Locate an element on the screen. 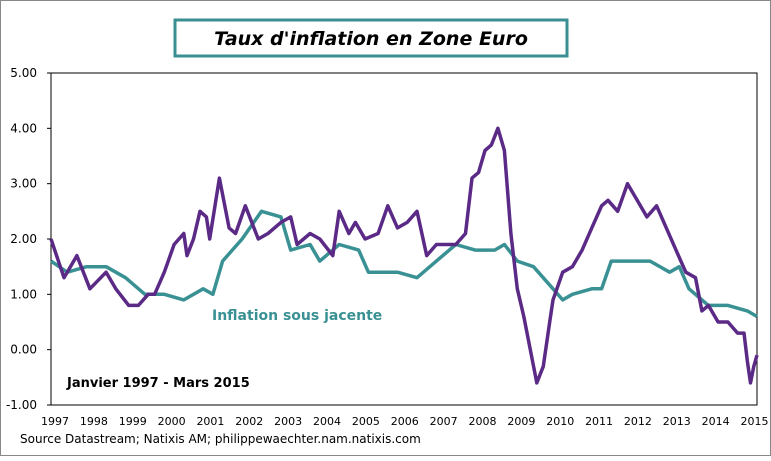  x-tick-label: 1998 is located at coordinates (94, 421).